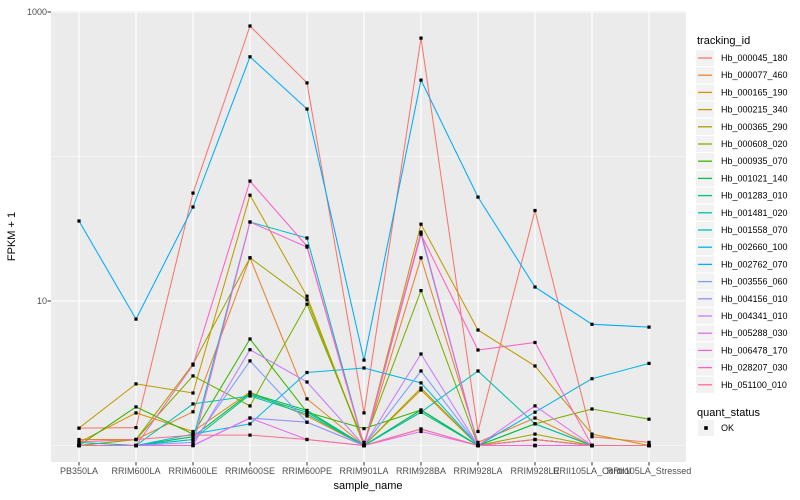 The image size is (800, 500). What do you see at coordinates (754, 92) in the screenshot?
I see `legend-item-label: Hb_000165_190` at bounding box center [754, 92].